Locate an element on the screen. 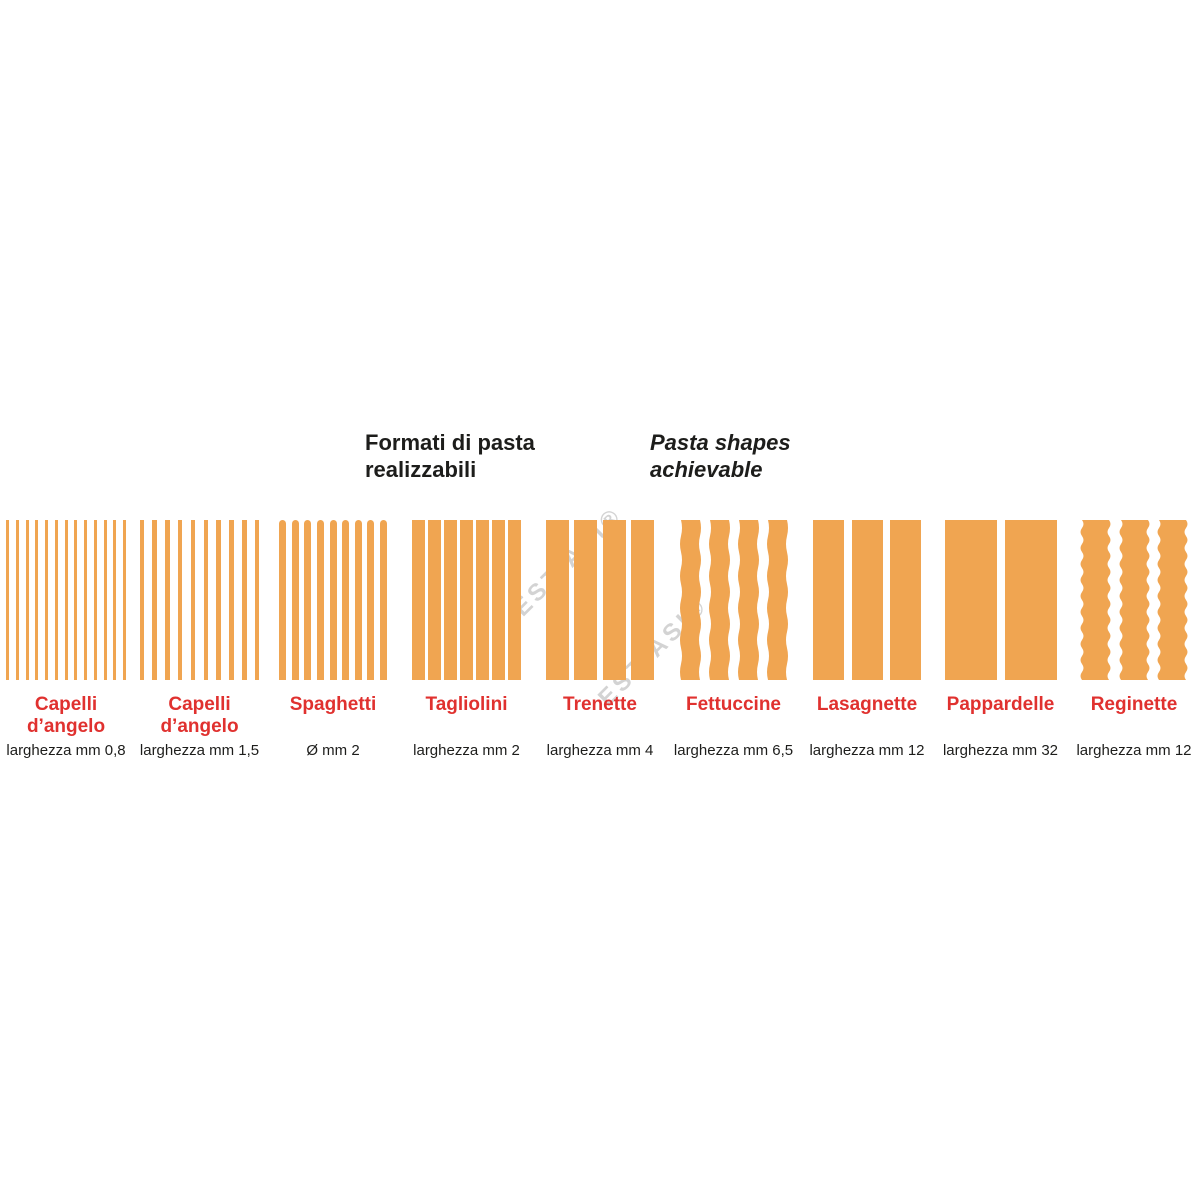 The image size is (1200, 1200). pasta-name: Spaghetti is located at coordinates (333, 704).